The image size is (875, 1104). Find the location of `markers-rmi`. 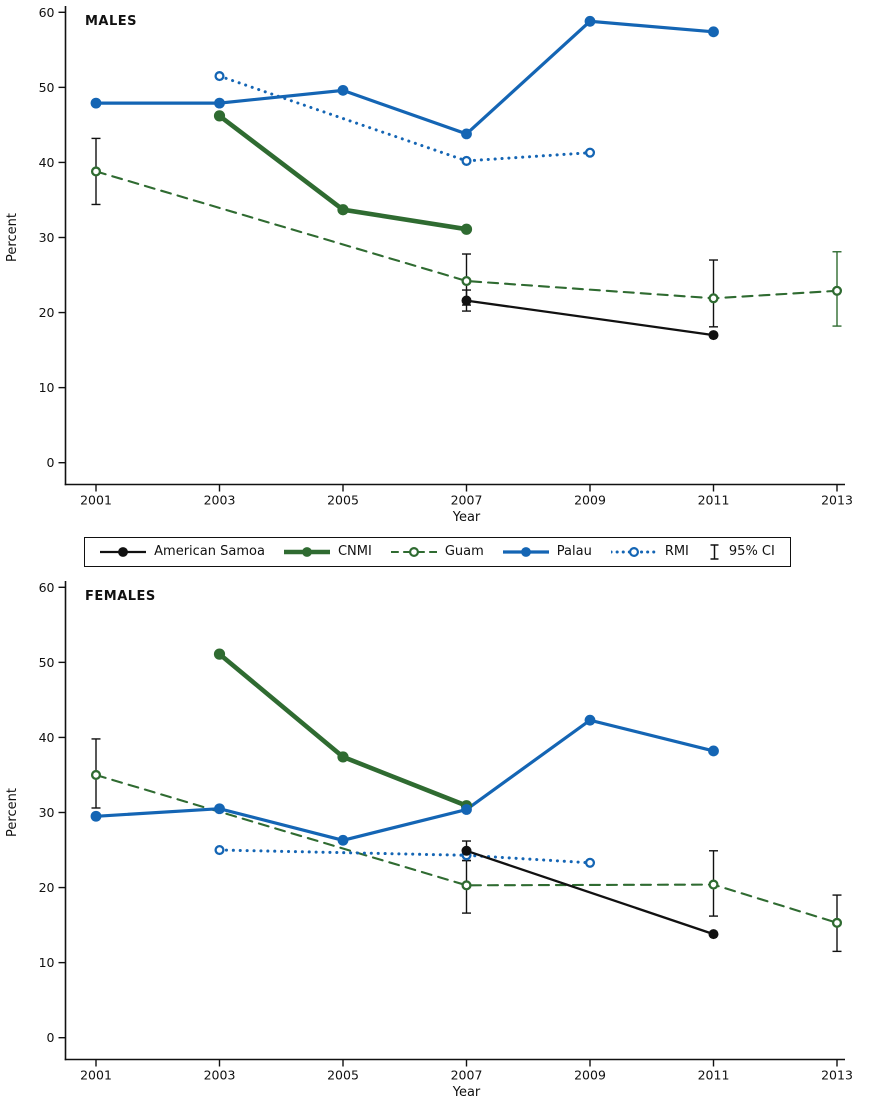

markers-rmi is located at coordinates (405, 118).